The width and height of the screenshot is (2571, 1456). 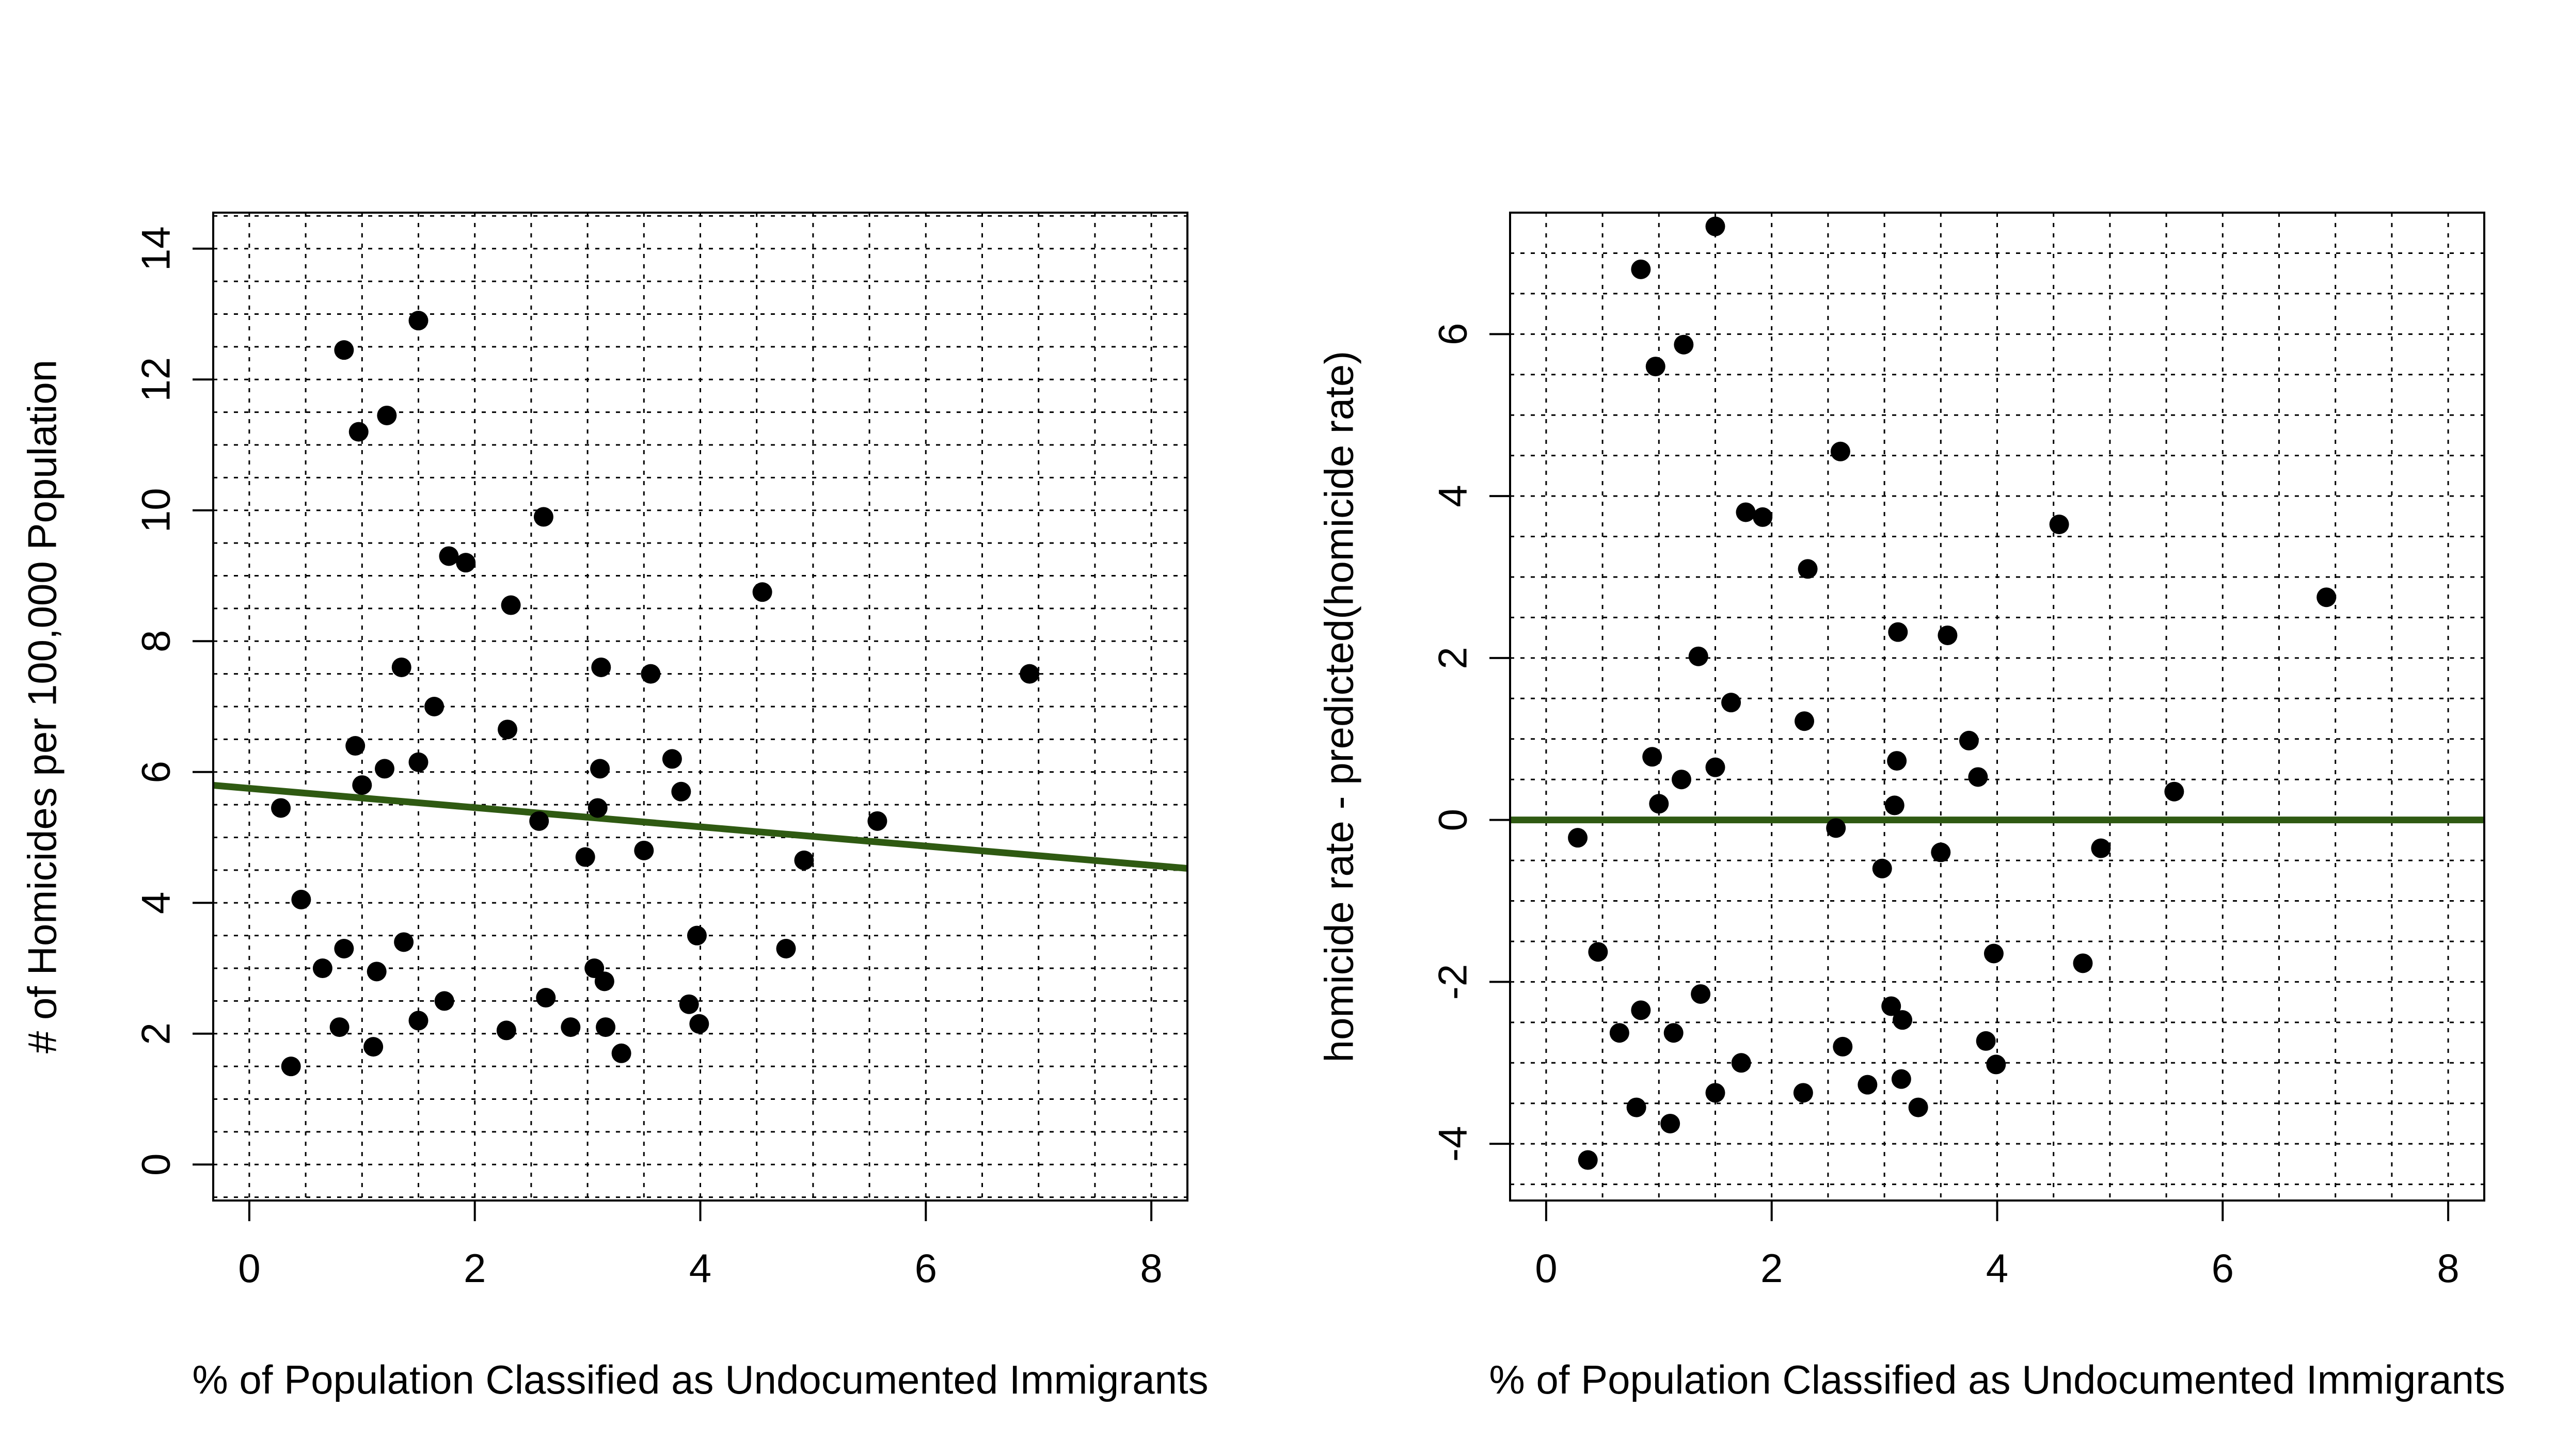 What do you see at coordinates (1470, 742) in the screenshot?
I see `y-axis: -4 -2 0 2 4 6` at bounding box center [1470, 742].